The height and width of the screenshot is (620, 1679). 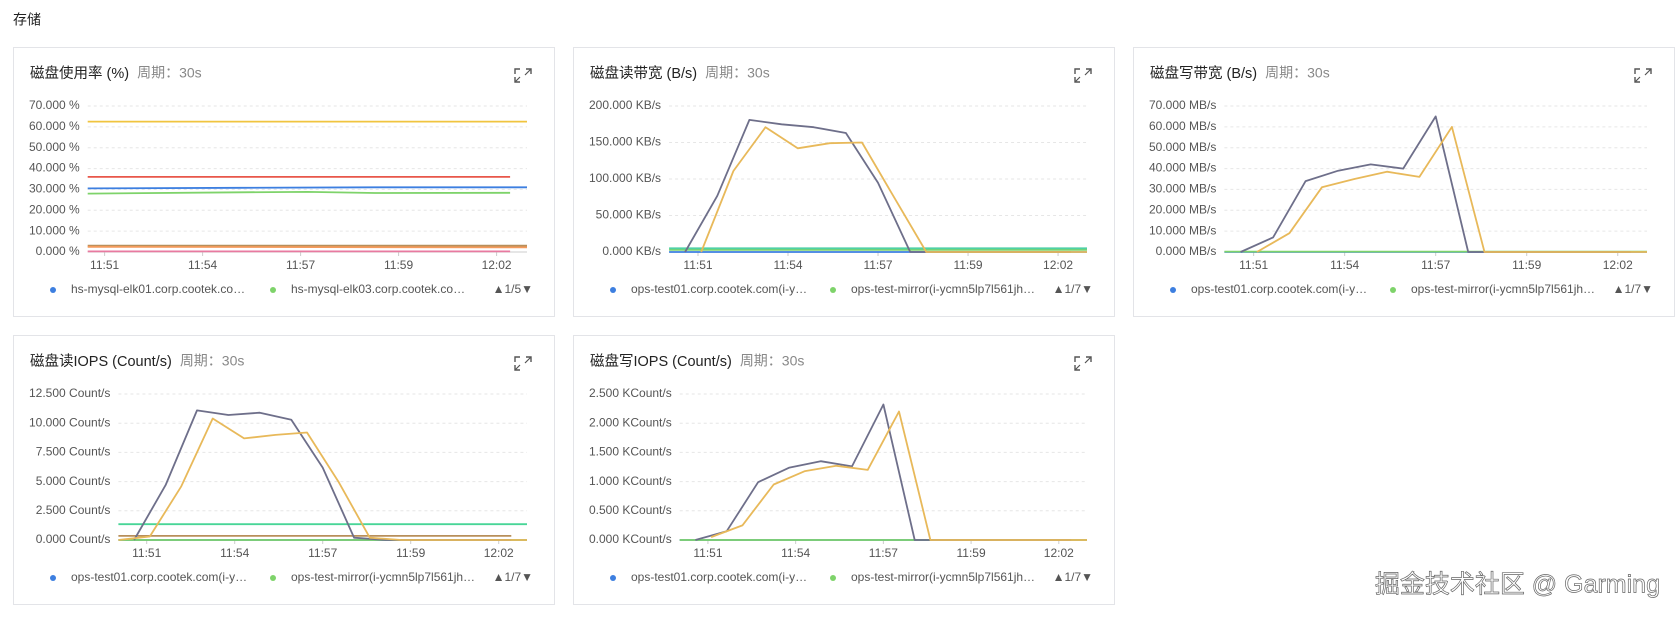 I want to click on y-tick-label: 0.500 KCount/s, so click(x=630, y=510).